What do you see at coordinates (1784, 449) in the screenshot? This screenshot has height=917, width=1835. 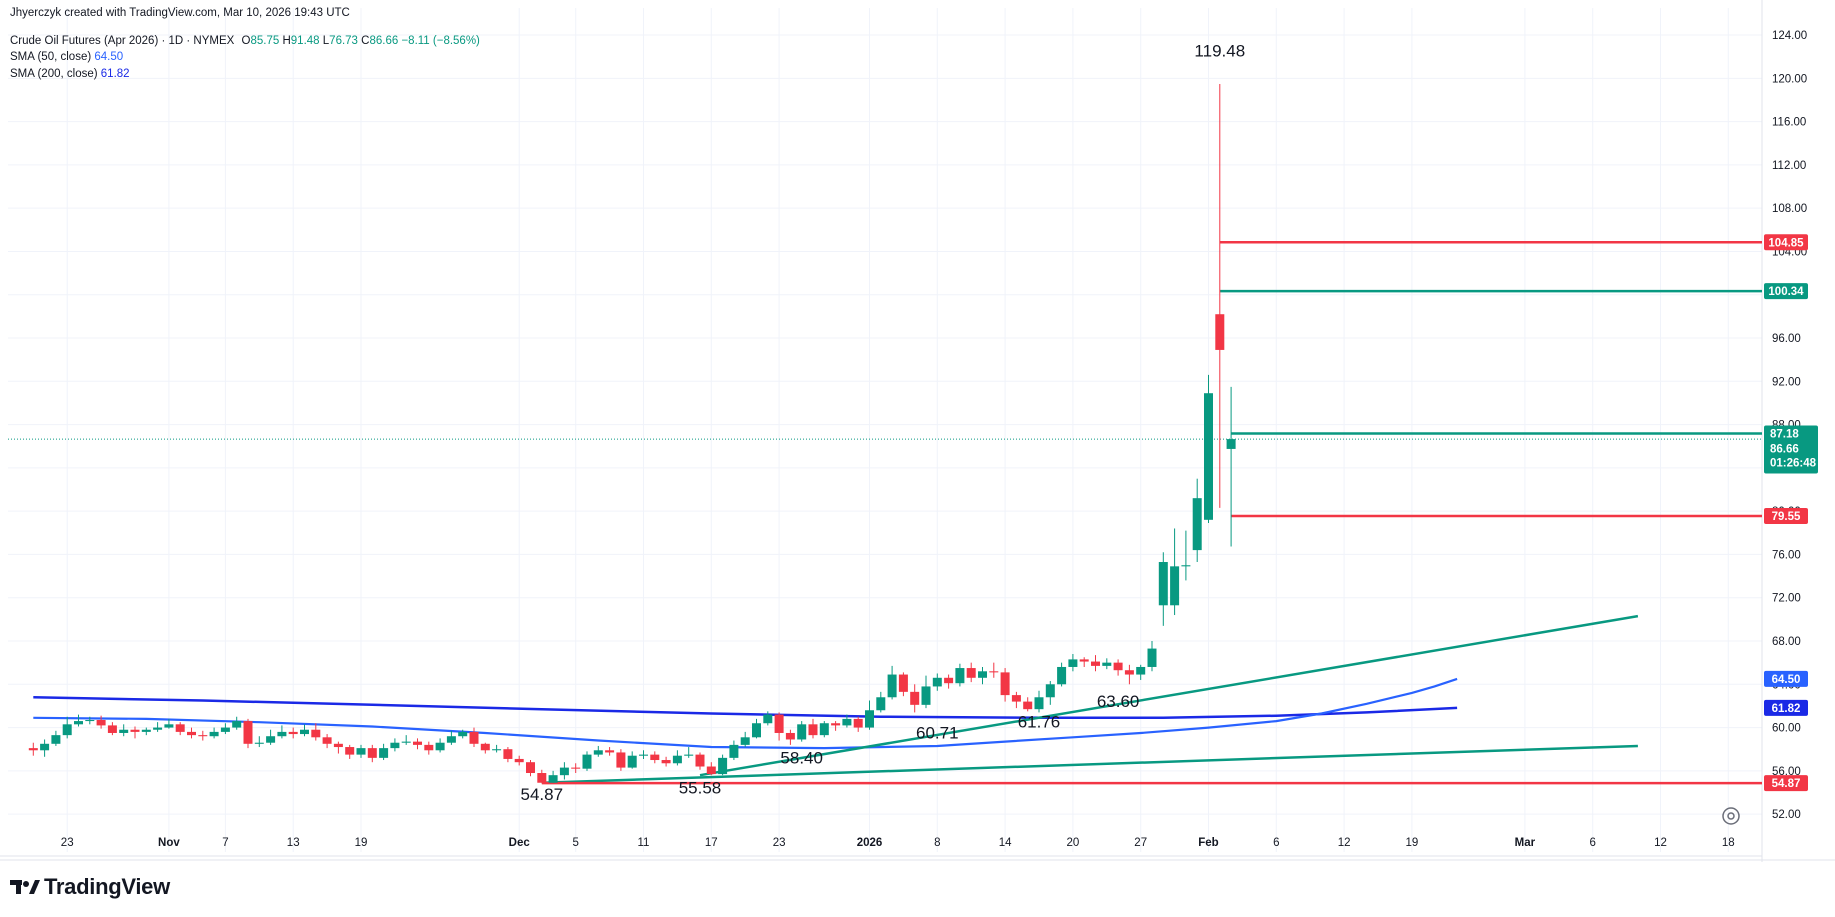 I see `last-price-badge-text: 86.66` at bounding box center [1784, 449].